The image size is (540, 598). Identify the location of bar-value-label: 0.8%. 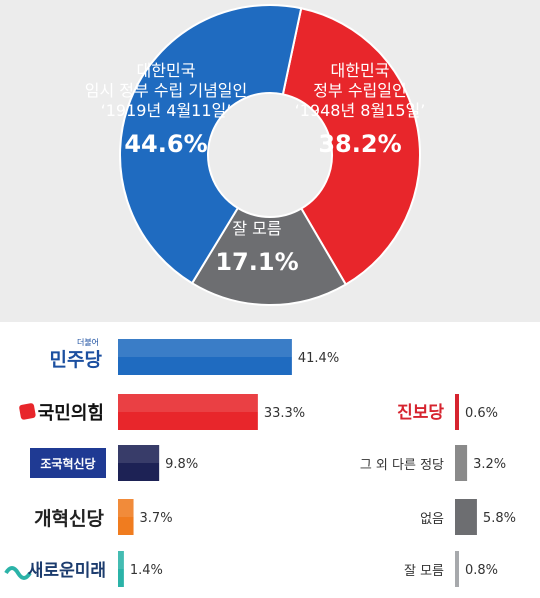
(481, 570).